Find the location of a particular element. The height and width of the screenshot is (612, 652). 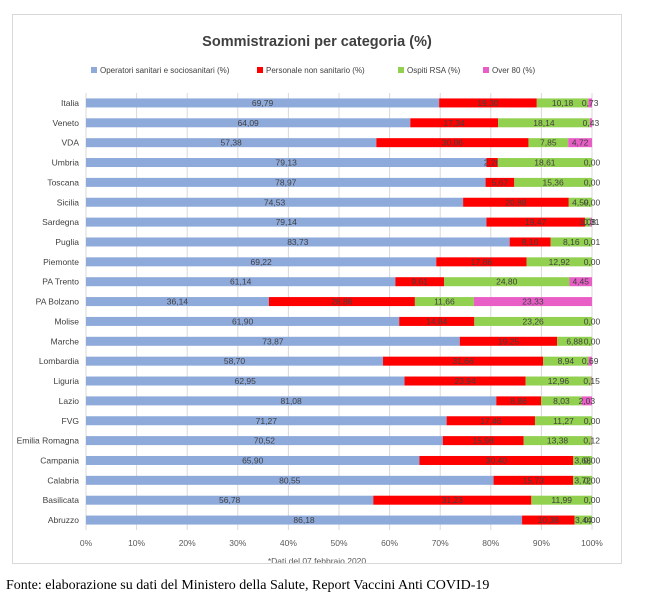

data-label: 28,86 is located at coordinates (342, 302).